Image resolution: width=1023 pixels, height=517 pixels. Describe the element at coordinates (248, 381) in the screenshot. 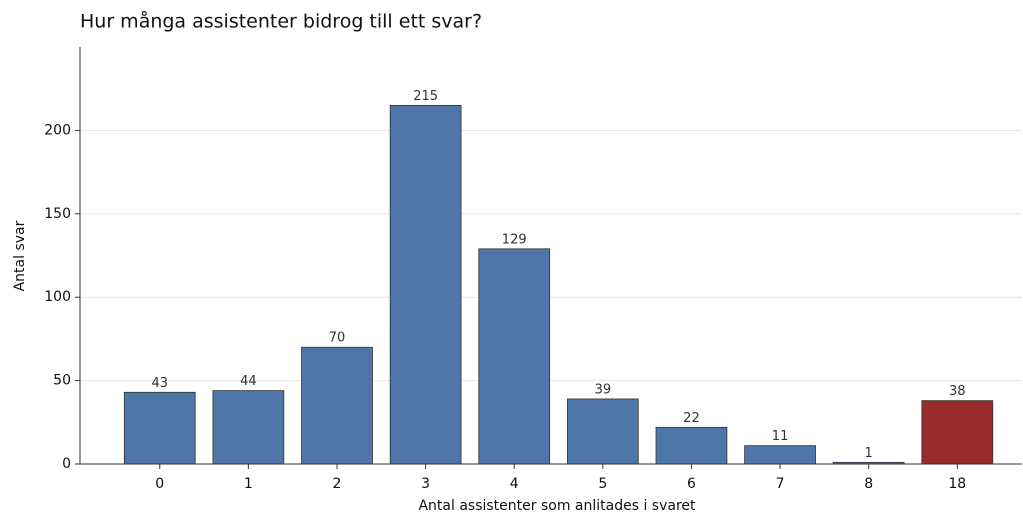

I see `value-label: 44` at that location.